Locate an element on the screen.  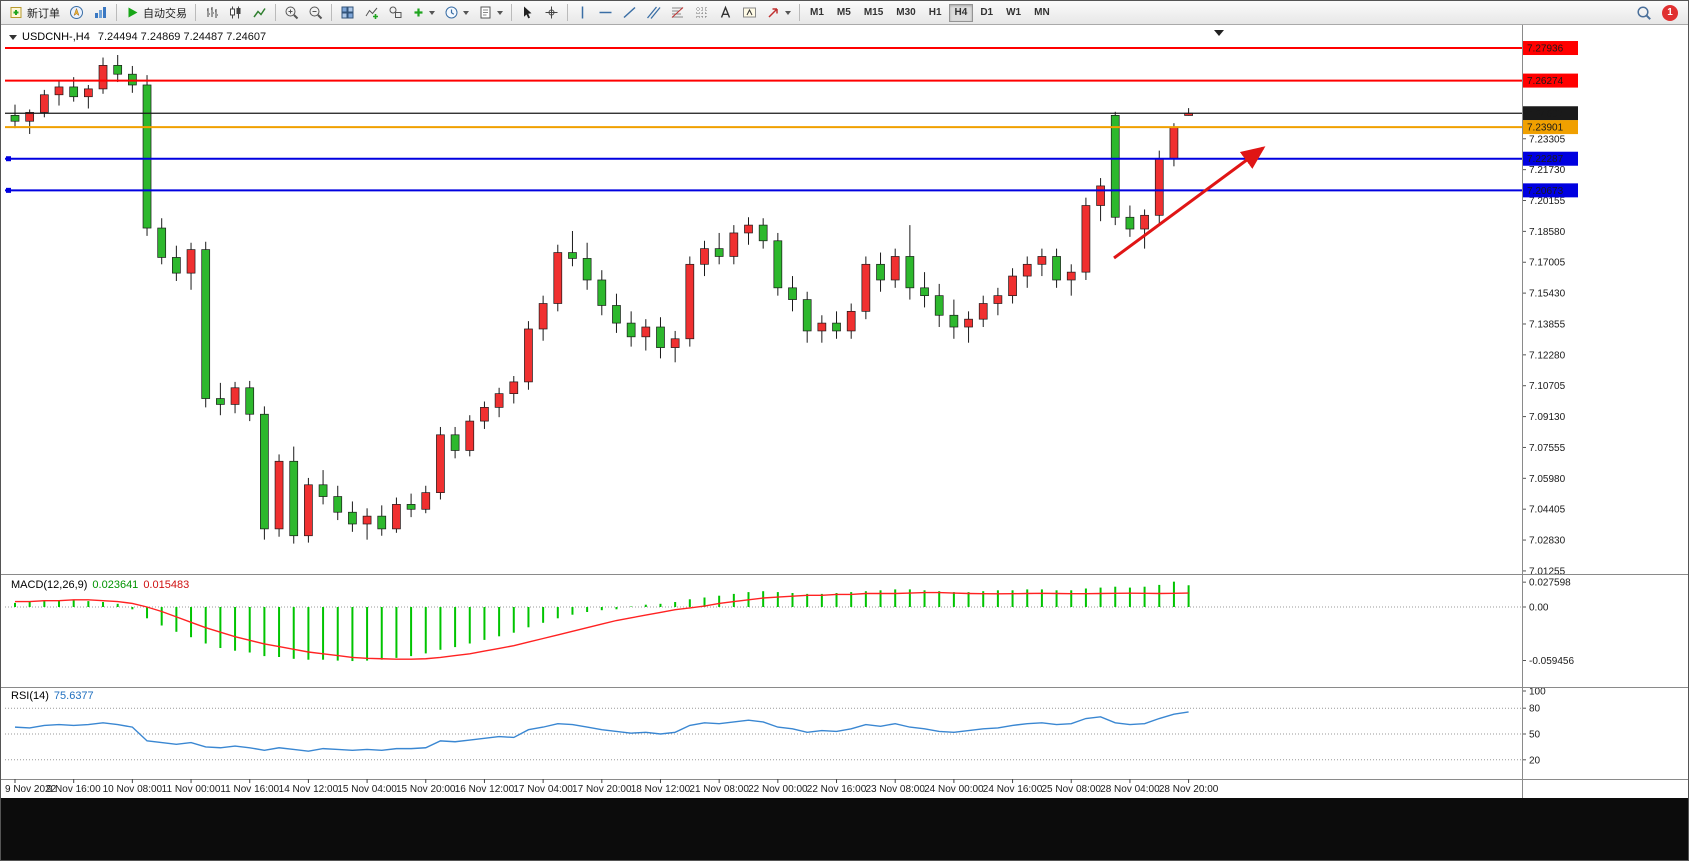
crosshair-button is located at coordinates (551, 13).